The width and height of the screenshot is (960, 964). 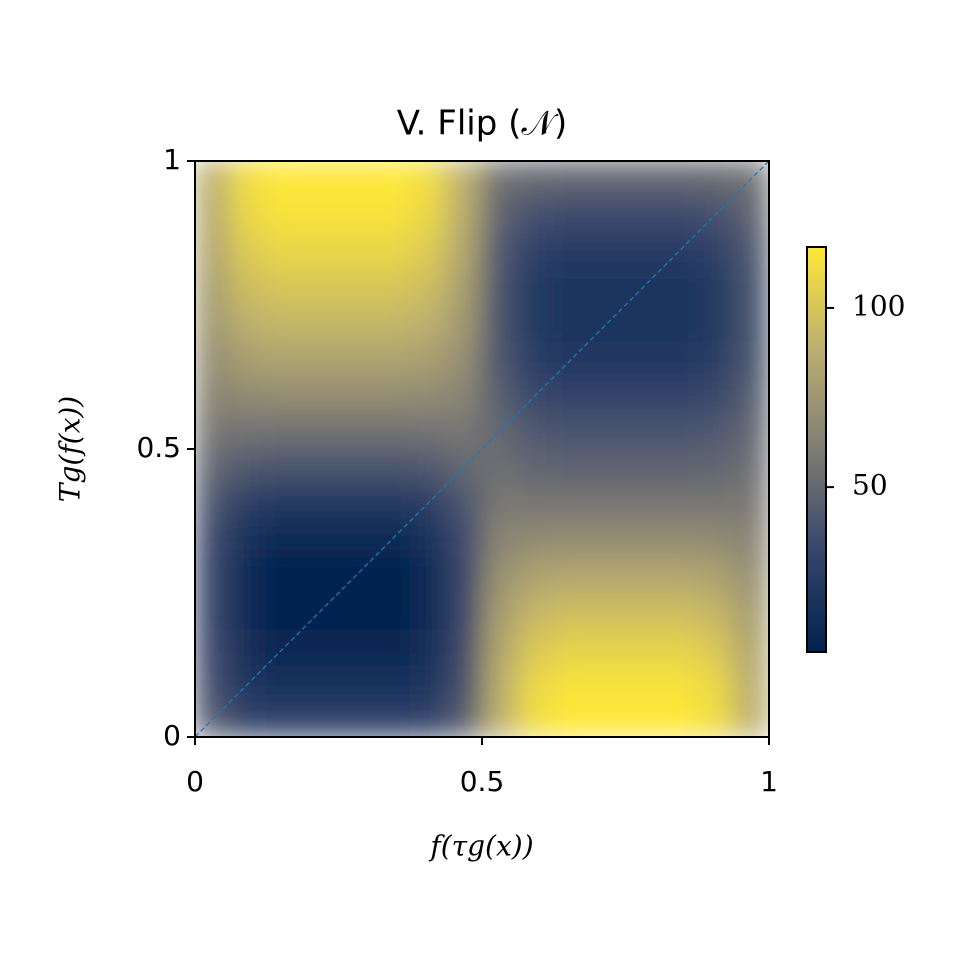 I want to click on x-axis-label: f(τg(x)), so click(x=480, y=846).